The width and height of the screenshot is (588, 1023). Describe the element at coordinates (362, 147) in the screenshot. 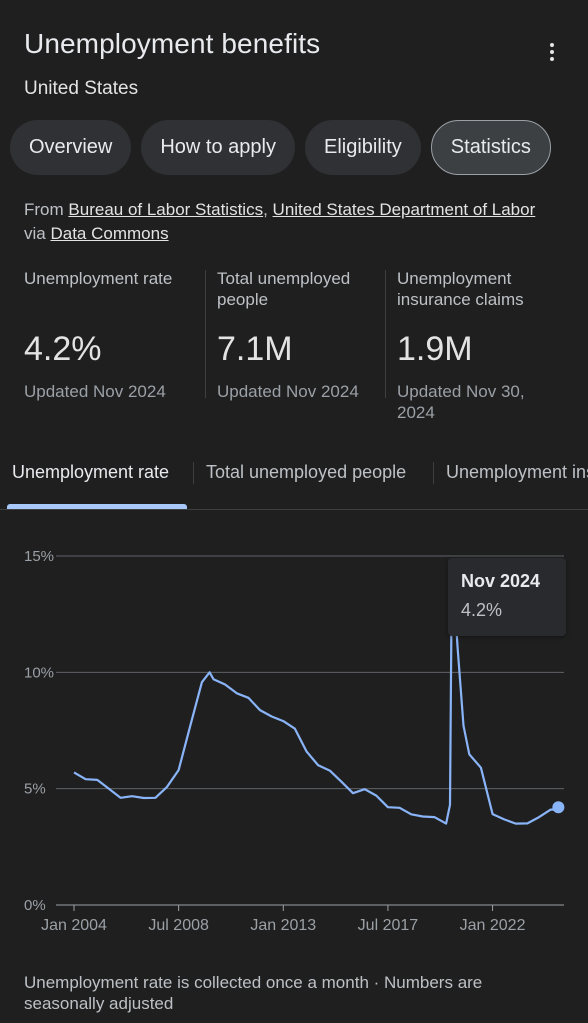

I see `tab-eligibility: Eligibility` at that location.